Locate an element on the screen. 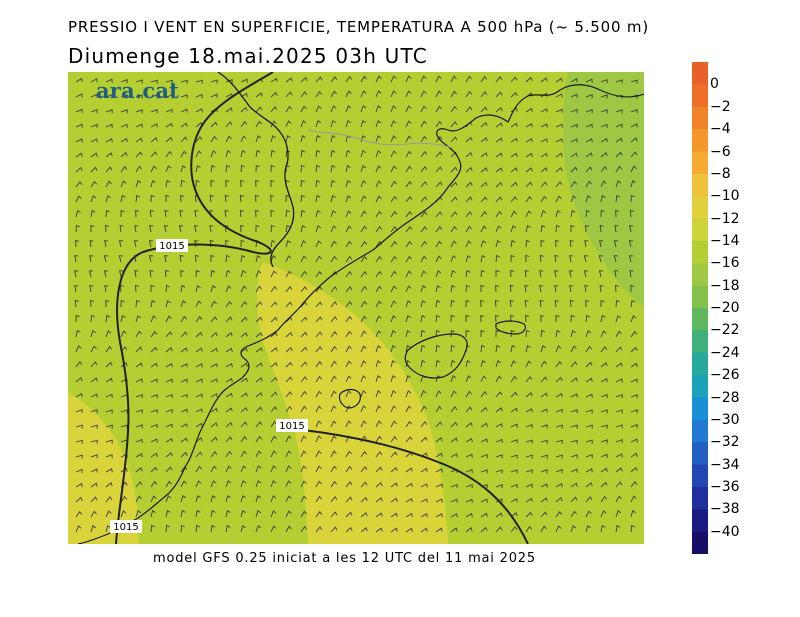 This screenshot has width=800, height=617. isobar-label: 1015 is located at coordinates (292, 425).